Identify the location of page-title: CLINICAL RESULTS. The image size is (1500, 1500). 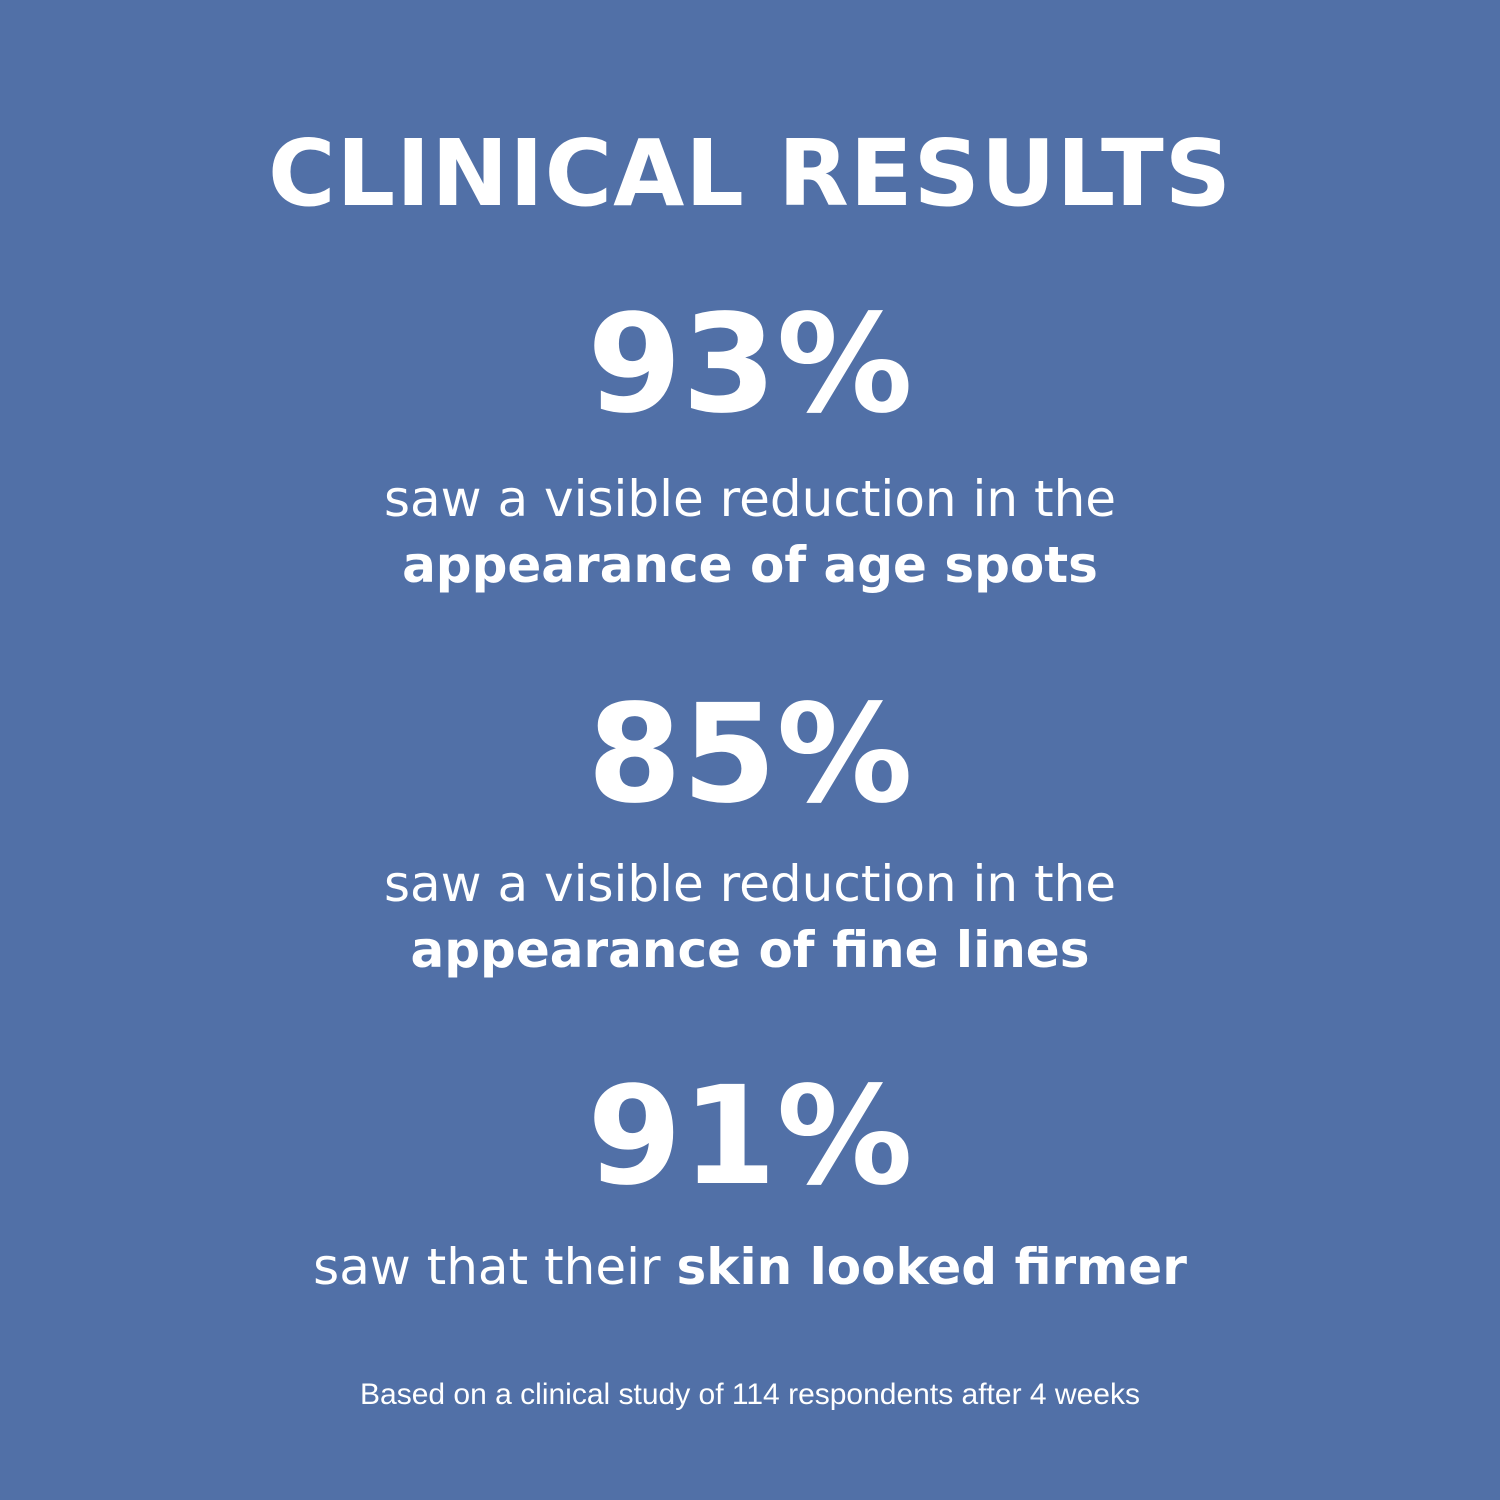
(750, 173).